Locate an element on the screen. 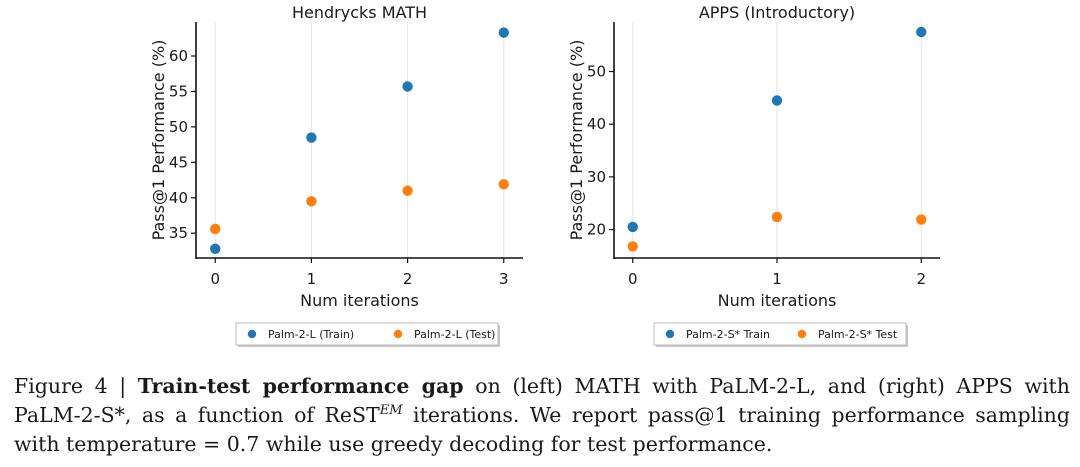 The height and width of the screenshot is (467, 1080). math-chart-title: Hendrycks MATH is located at coordinates (359, 12).